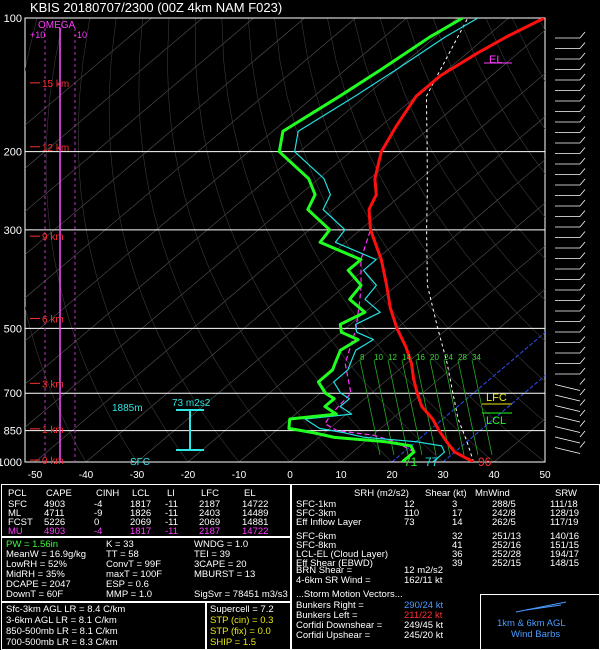 The width and height of the screenshot is (600, 650). I want to click on kinematic-cell: 128/19, so click(565, 513).